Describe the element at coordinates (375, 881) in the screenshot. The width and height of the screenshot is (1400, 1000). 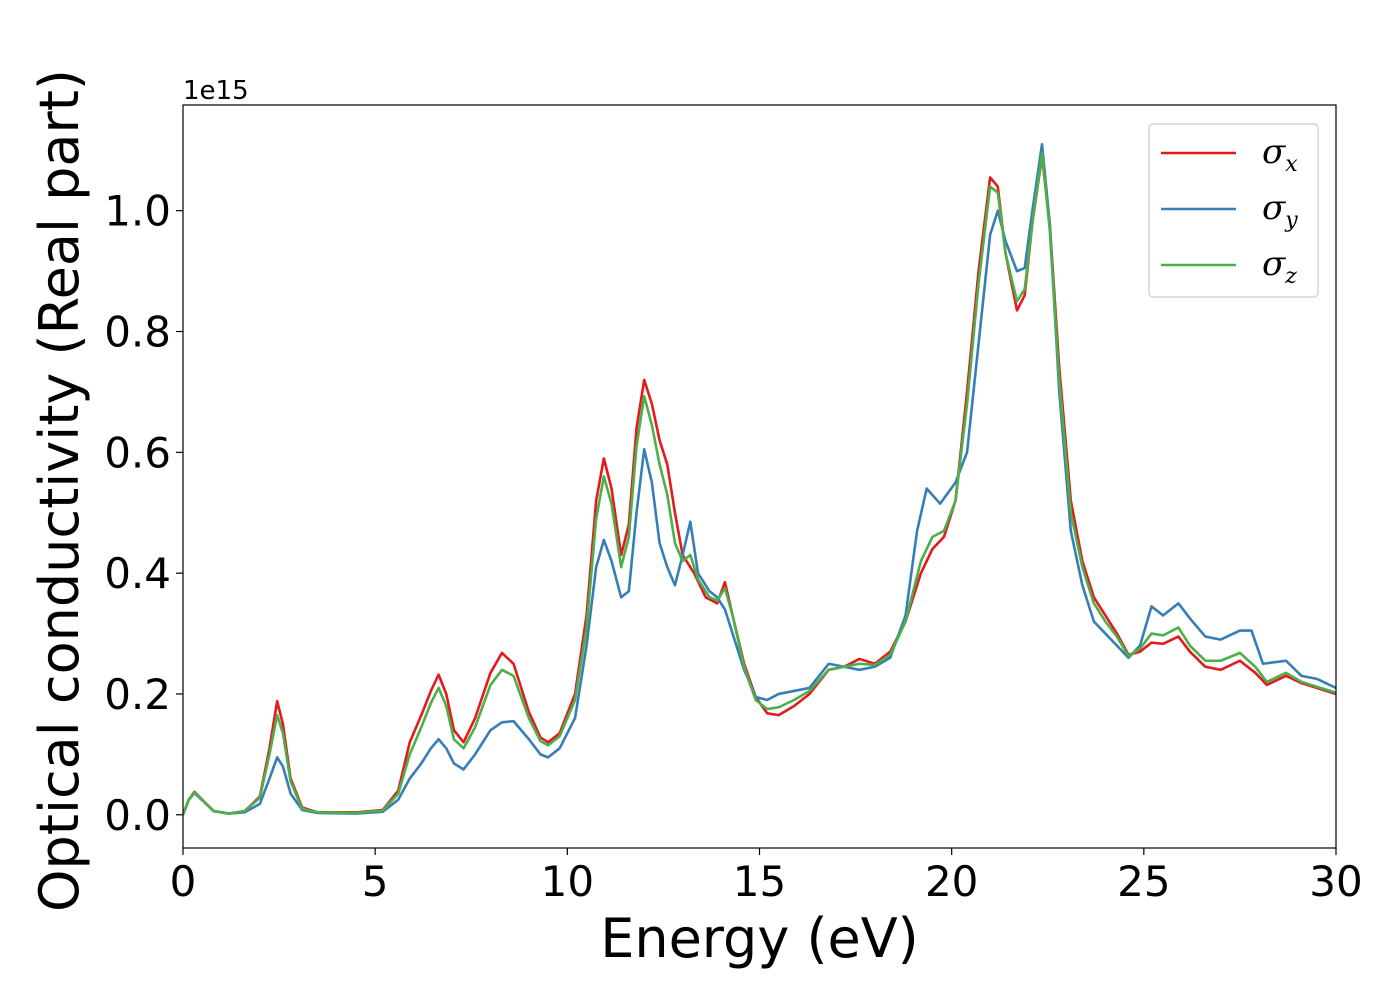
I see `x-tick-label: 5` at that location.